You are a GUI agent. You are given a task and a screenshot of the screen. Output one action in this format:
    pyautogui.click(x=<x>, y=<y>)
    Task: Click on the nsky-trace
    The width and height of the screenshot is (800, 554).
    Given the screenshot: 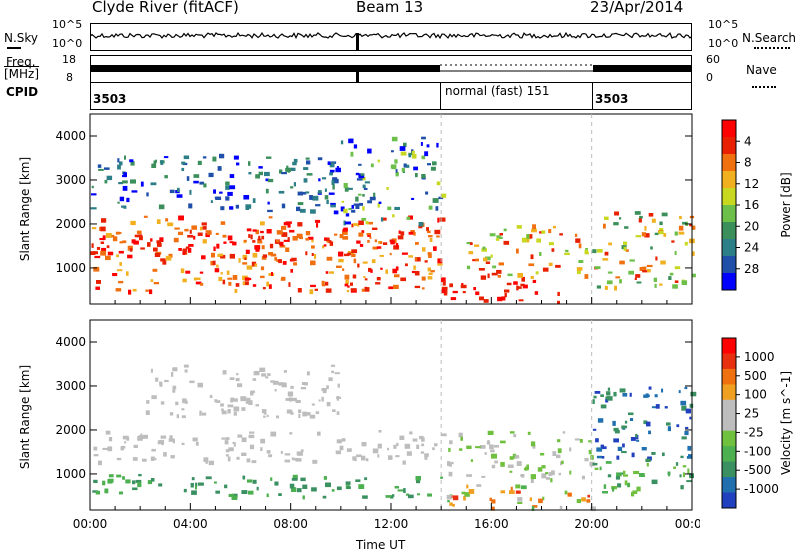 What is the action you would take?
    pyautogui.click(x=391, y=41)
    